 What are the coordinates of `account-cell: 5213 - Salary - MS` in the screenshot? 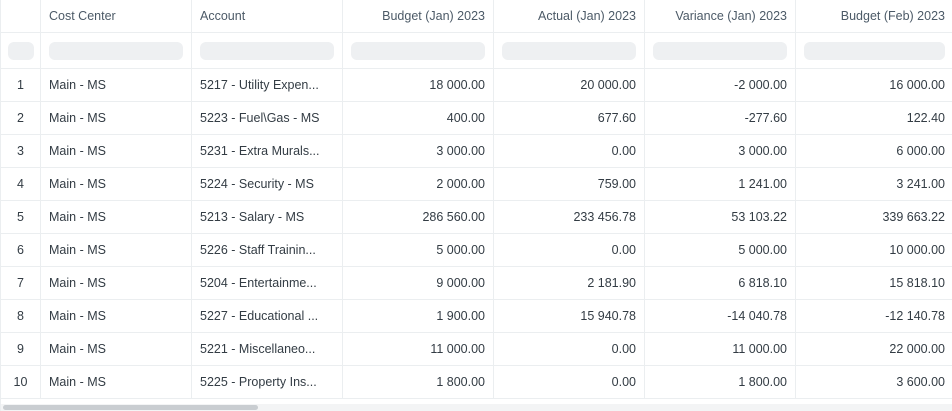 It's located at (267, 217).